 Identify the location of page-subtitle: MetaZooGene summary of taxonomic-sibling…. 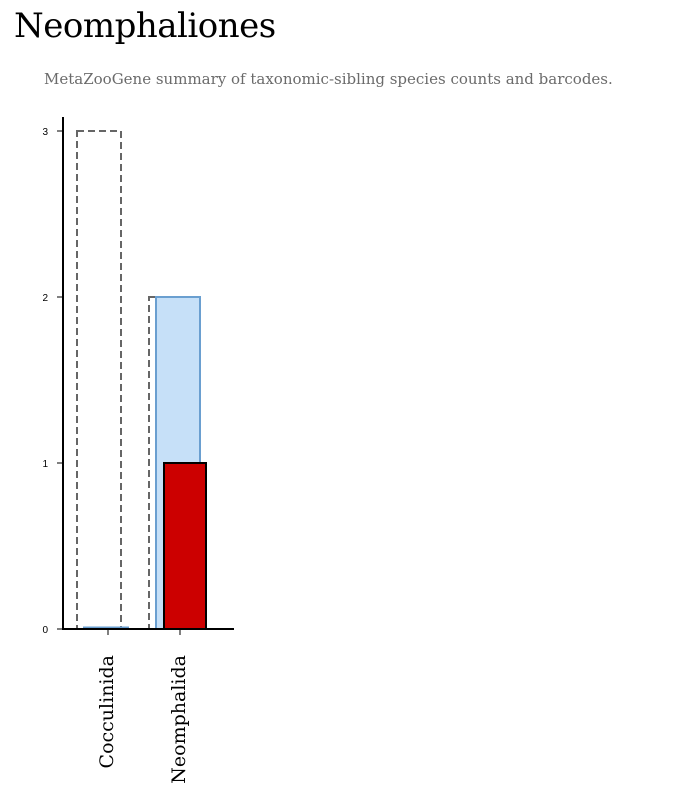
(328, 79).